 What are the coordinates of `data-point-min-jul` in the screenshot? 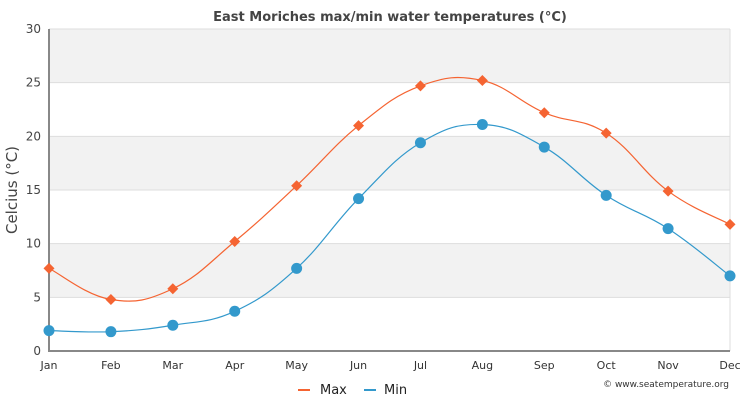 It's located at (420, 143).